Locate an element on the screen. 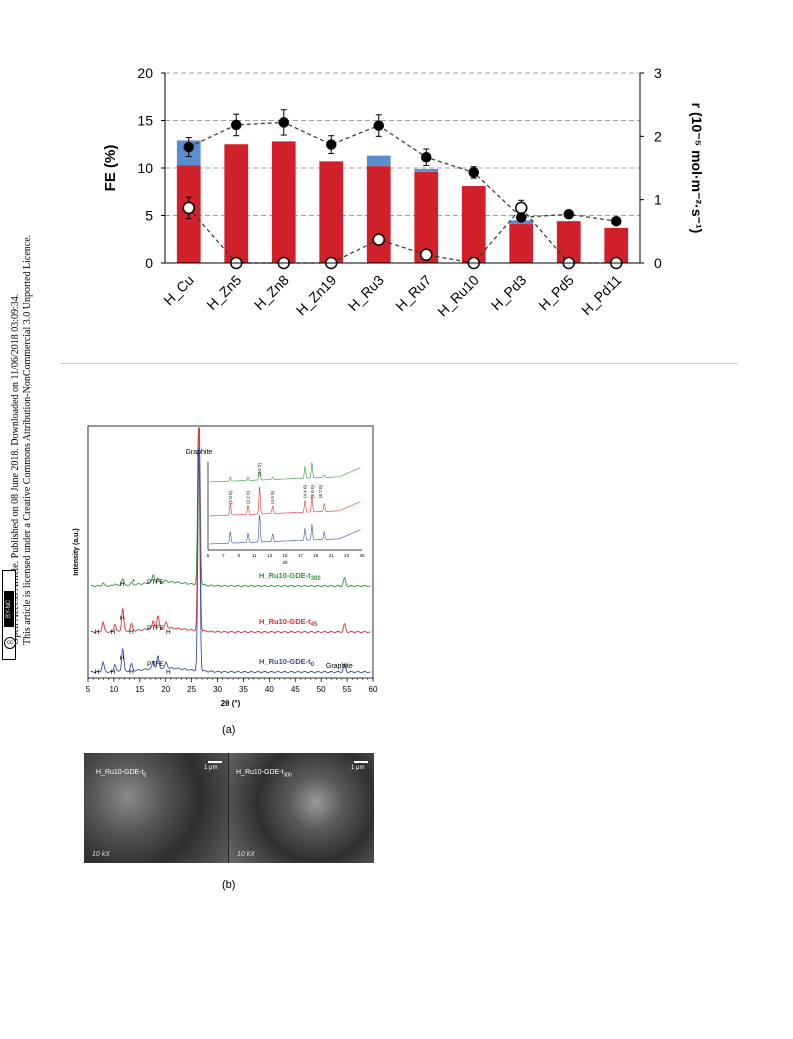 This screenshot has width=793, height=1039. caption-b: (b) is located at coordinates (229, 885).